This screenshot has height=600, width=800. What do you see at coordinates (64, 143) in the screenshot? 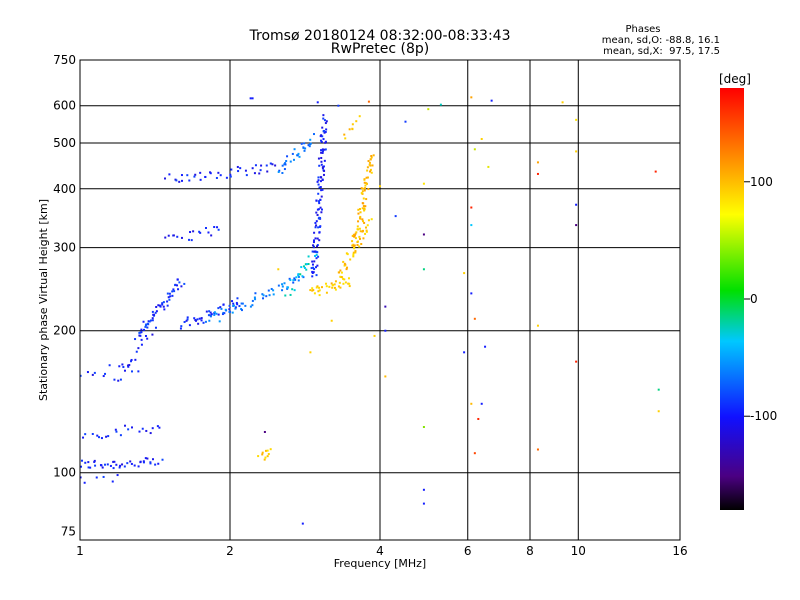
I see `y-tick-label: 500` at bounding box center [64, 143].